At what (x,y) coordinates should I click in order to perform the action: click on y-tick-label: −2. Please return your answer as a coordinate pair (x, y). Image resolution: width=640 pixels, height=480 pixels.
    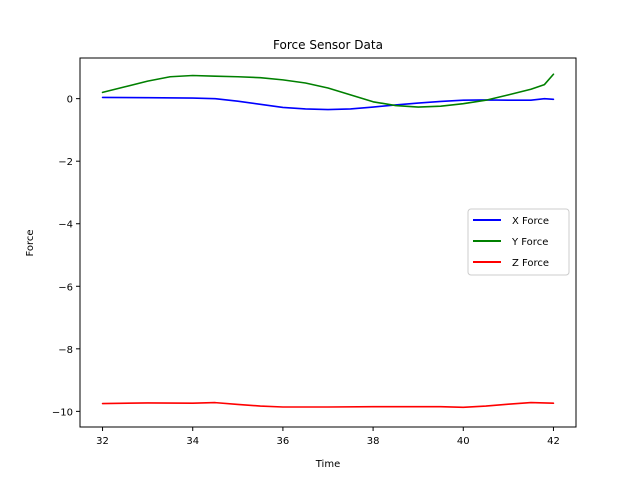
    Looking at the image, I should click on (65, 162).